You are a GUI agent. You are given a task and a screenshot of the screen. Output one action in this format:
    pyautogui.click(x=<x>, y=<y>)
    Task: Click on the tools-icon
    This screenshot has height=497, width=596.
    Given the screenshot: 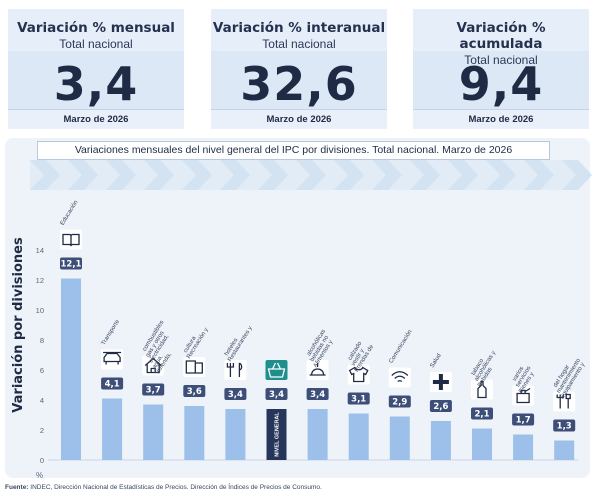 What is the action you would take?
    pyautogui.click(x=563, y=401)
    